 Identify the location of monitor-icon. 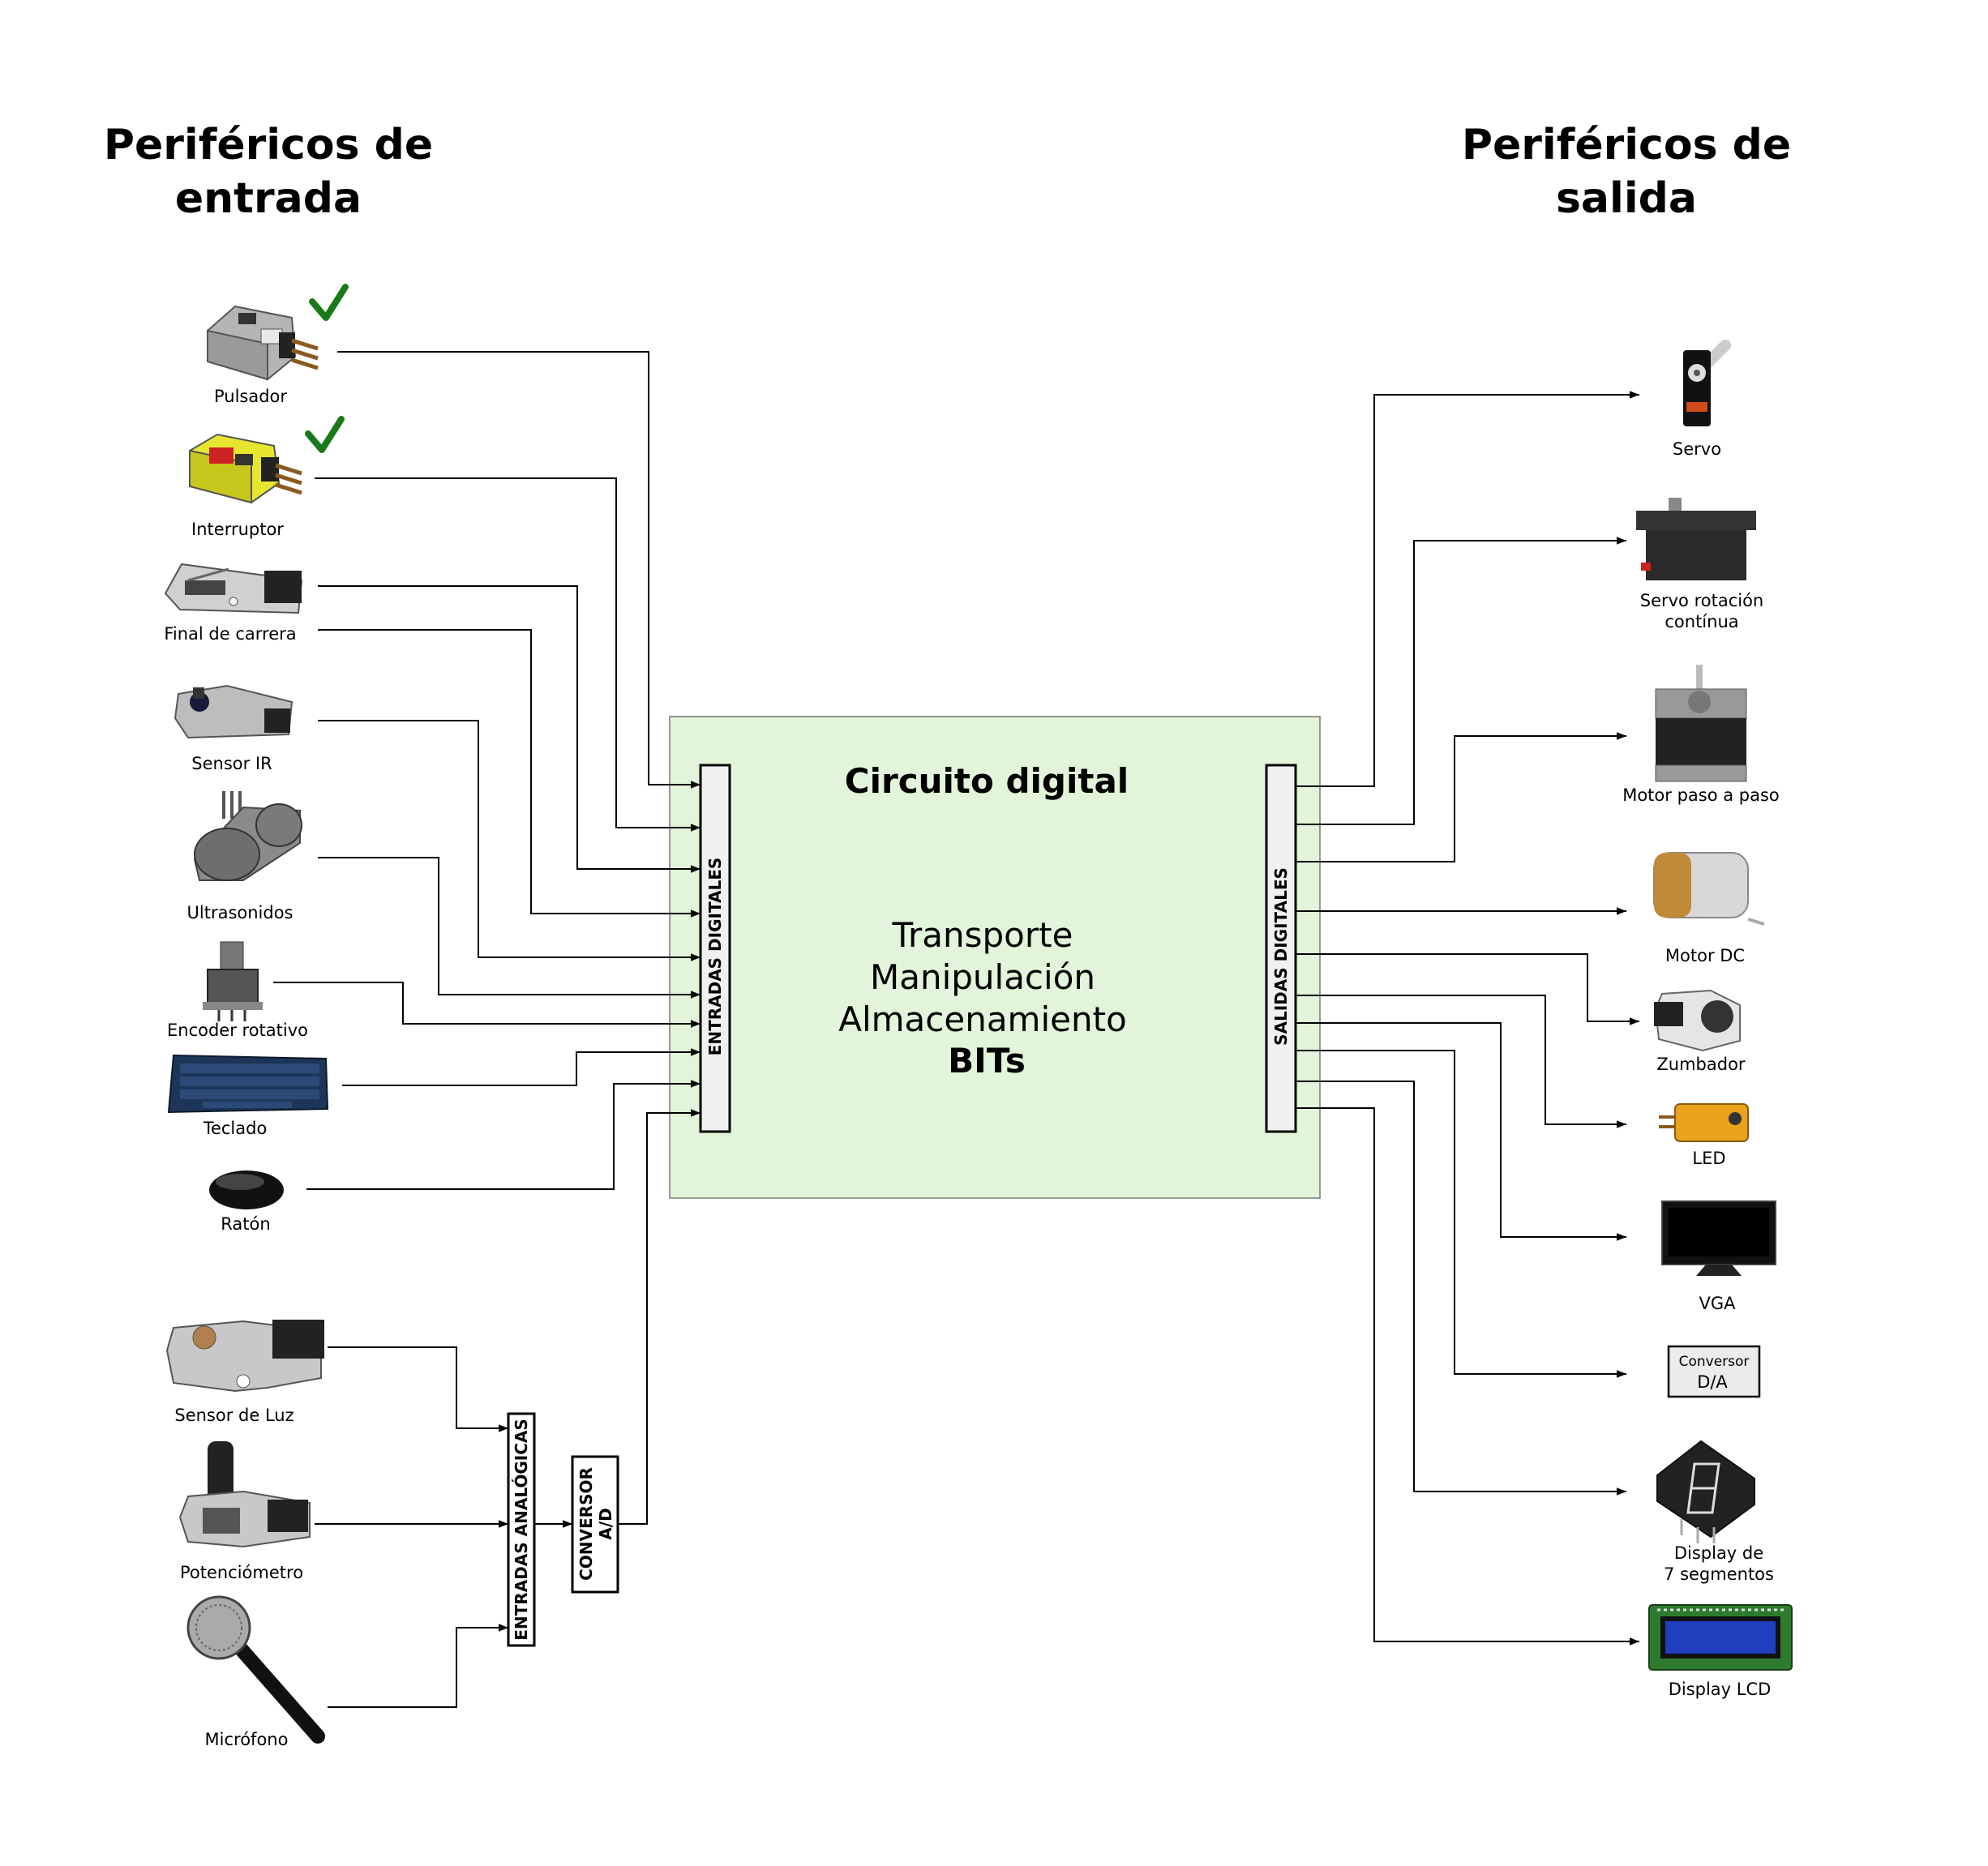
(1718, 1238).